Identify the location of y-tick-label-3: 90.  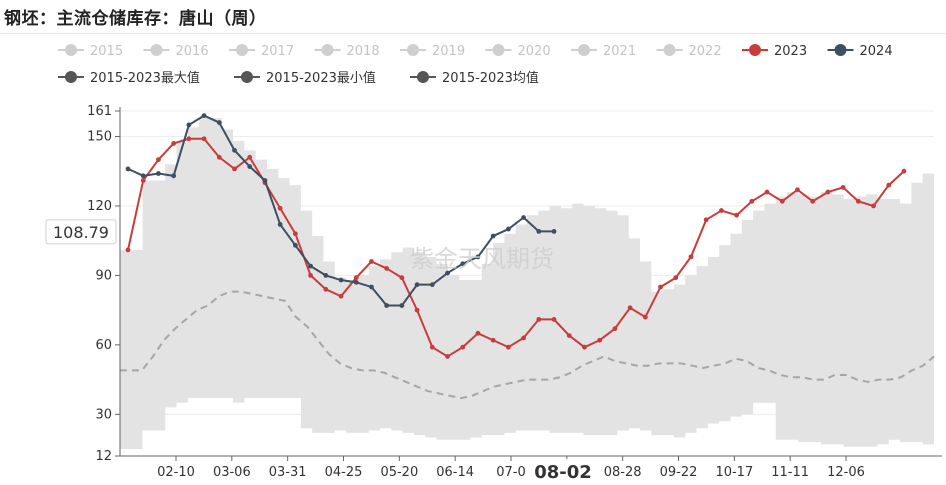
(103, 275).